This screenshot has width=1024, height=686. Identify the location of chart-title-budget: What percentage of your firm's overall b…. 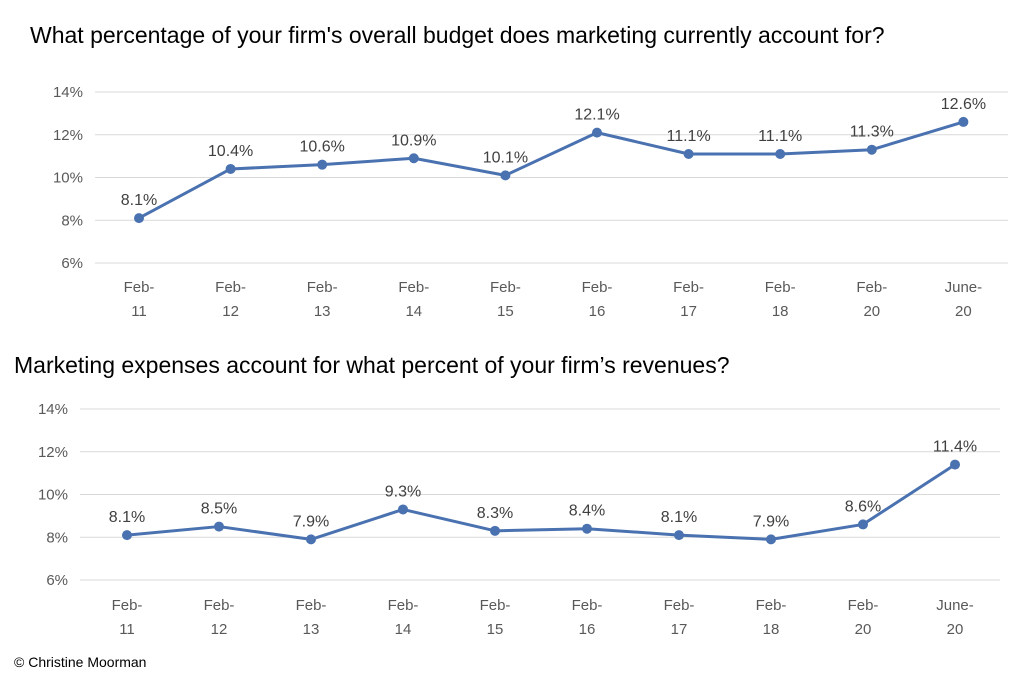
(457, 35).